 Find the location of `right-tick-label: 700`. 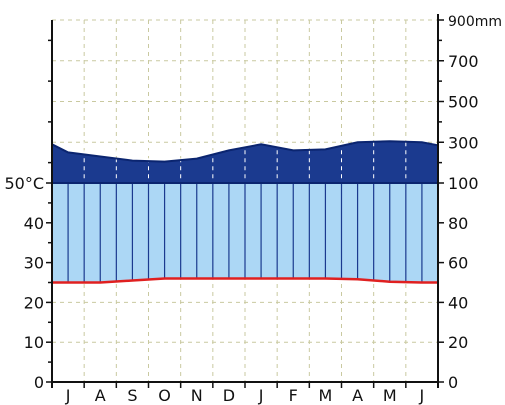

right-tick-label: 700 is located at coordinates (463, 61).